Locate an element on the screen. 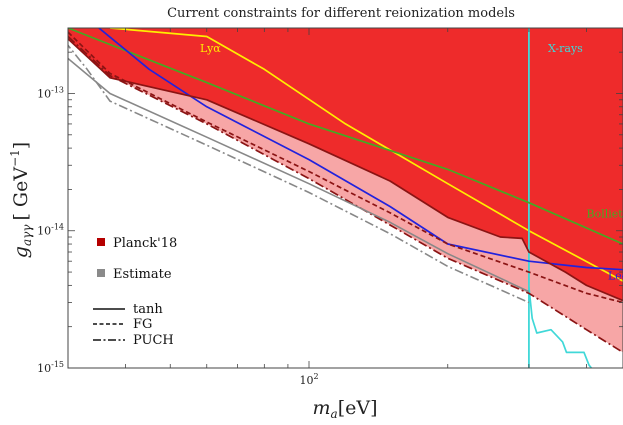 The width and height of the screenshot is (623, 425). legend-item-estimate: Estimate is located at coordinates (134, 274).